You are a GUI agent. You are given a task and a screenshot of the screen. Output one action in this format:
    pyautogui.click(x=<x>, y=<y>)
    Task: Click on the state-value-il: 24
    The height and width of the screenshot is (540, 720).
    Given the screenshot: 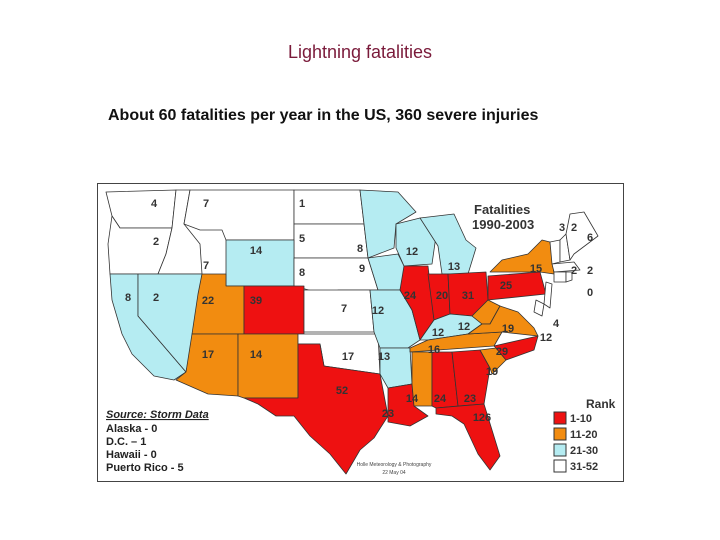 What is the action you would take?
    pyautogui.click(x=410, y=296)
    